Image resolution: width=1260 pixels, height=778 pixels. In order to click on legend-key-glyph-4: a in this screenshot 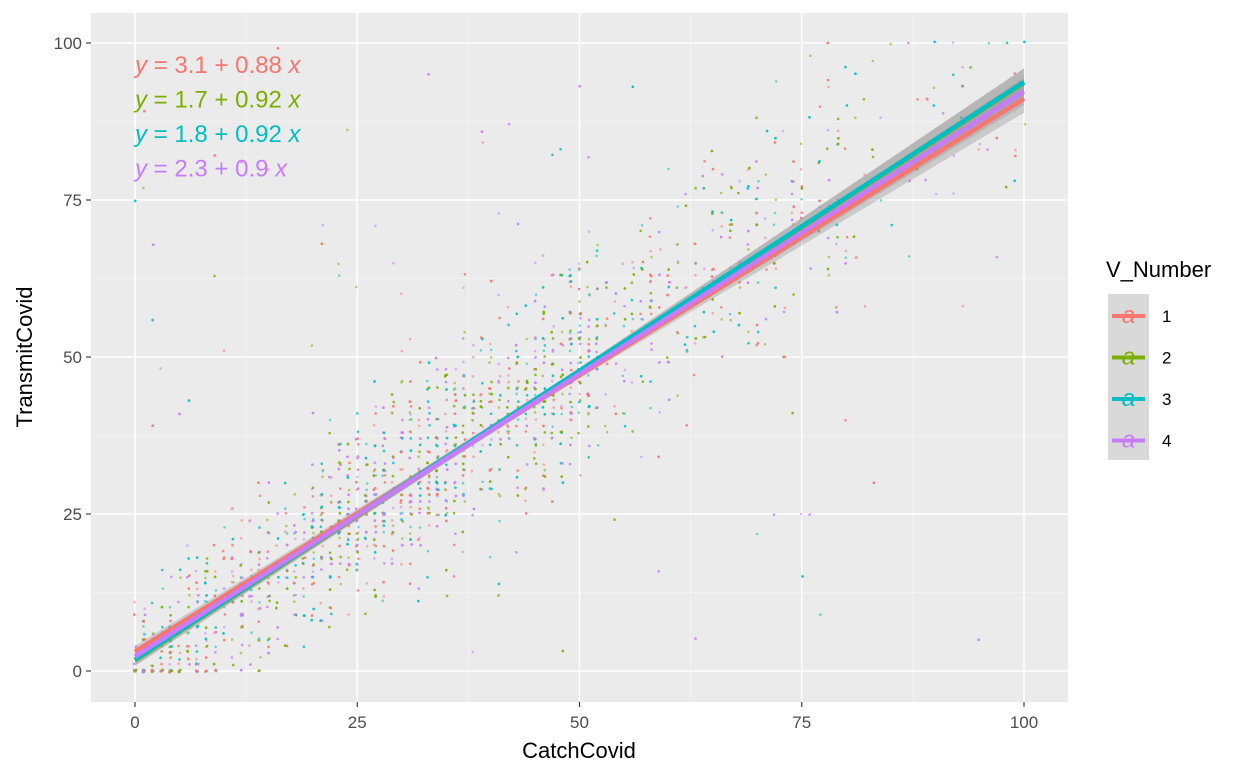, I will do `click(1128, 440)`.